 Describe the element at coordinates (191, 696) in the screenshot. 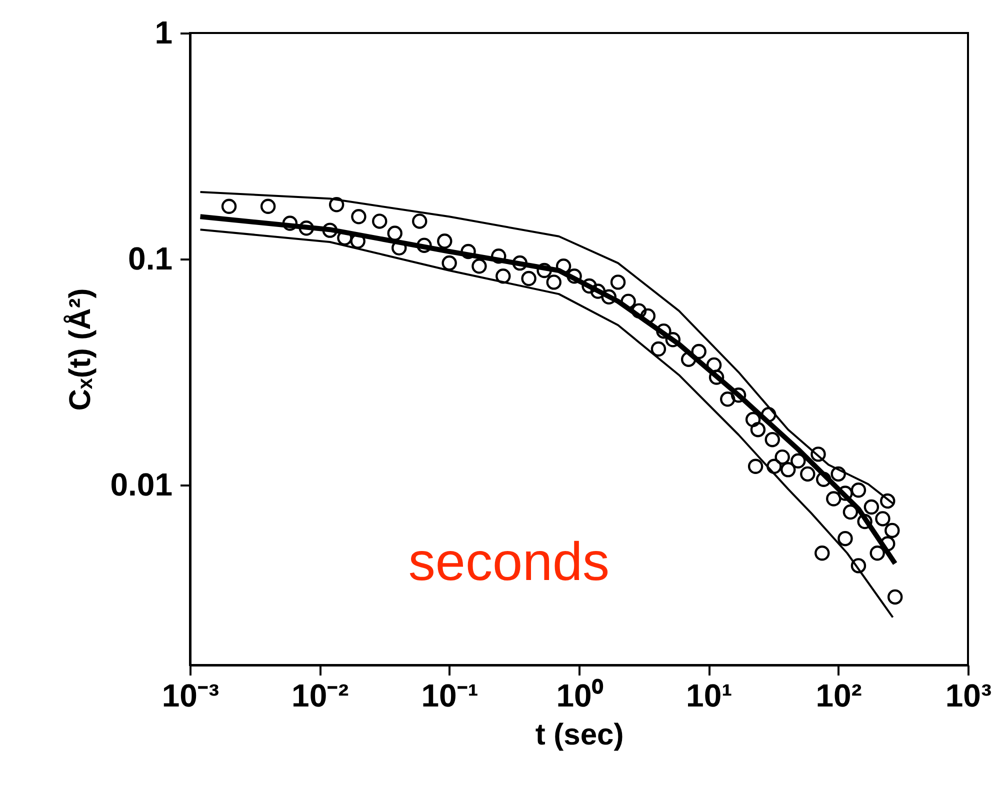

I see `x-tick-label: 10⁻³` at that location.